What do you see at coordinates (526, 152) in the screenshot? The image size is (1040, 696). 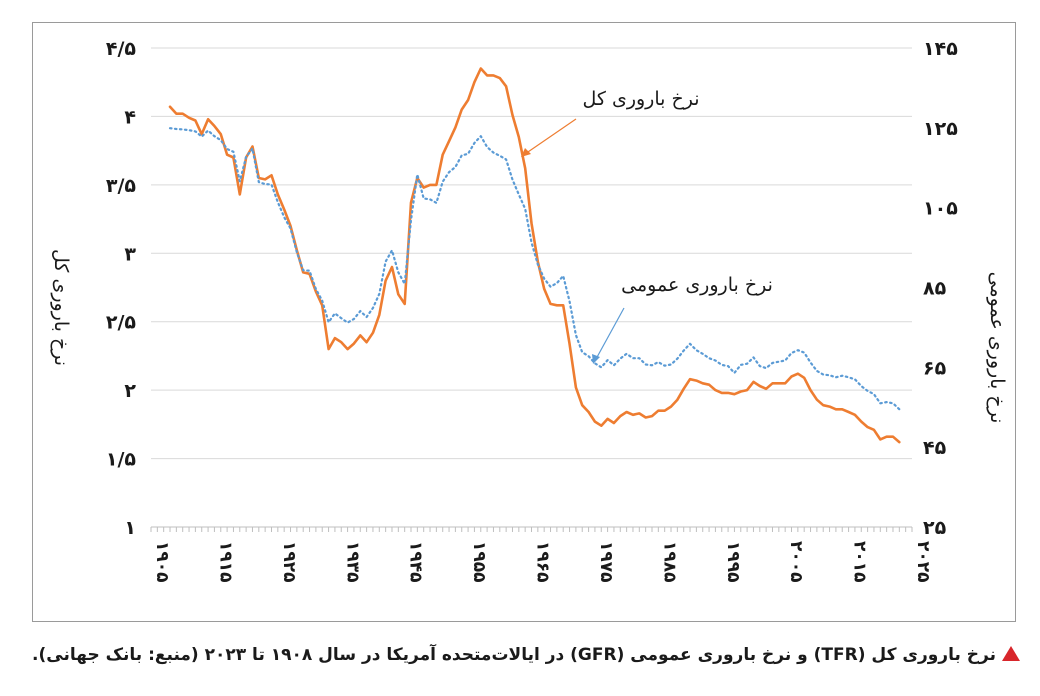 I see `annotation-arrowhead-tfr` at bounding box center [526, 152].